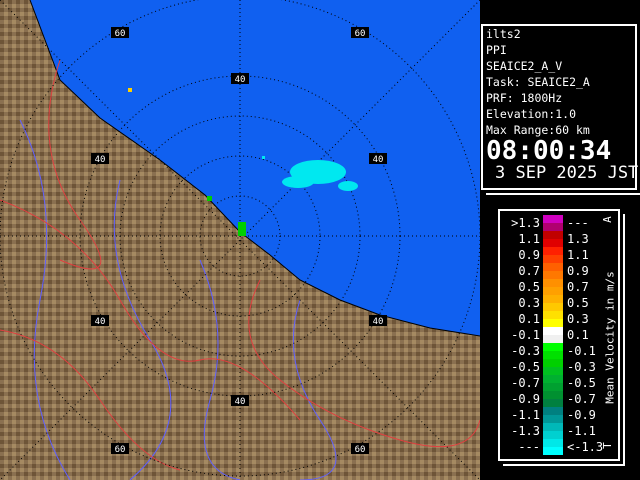  What do you see at coordinates (529, 287) in the screenshot?
I see `legend-lower-label: 0.5` at bounding box center [529, 287].